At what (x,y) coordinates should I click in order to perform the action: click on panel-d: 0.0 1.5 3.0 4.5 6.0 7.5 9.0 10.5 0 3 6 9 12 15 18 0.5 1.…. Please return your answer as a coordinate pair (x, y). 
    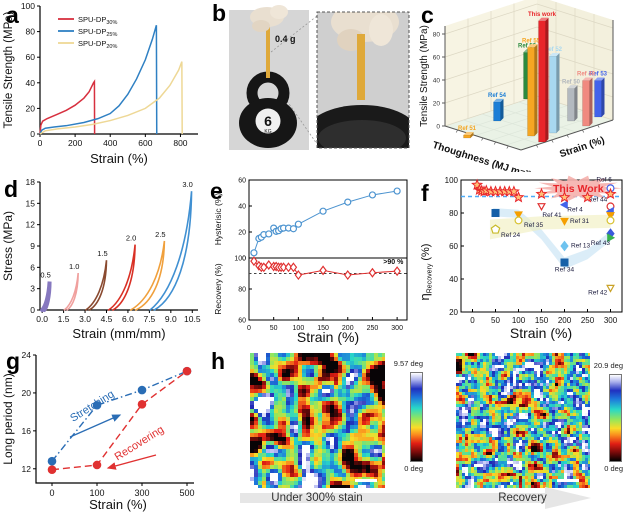
    Looking at the image, I should click on (102, 258).